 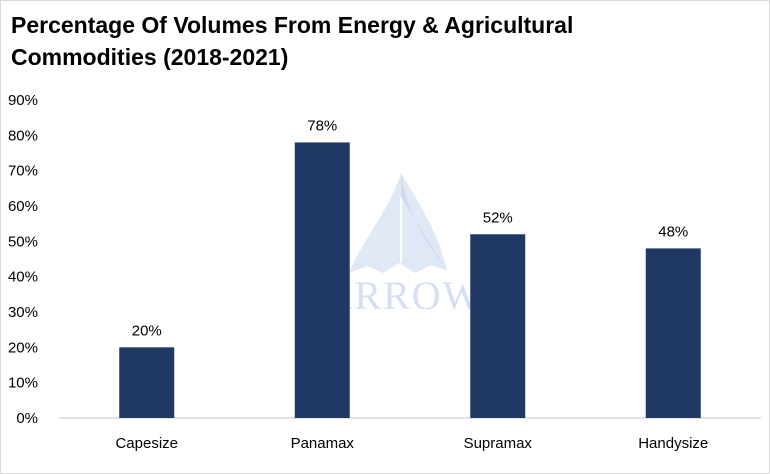 What do you see at coordinates (23, 171) in the screenshot?
I see `y-tick-label: 70%` at bounding box center [23, 171].